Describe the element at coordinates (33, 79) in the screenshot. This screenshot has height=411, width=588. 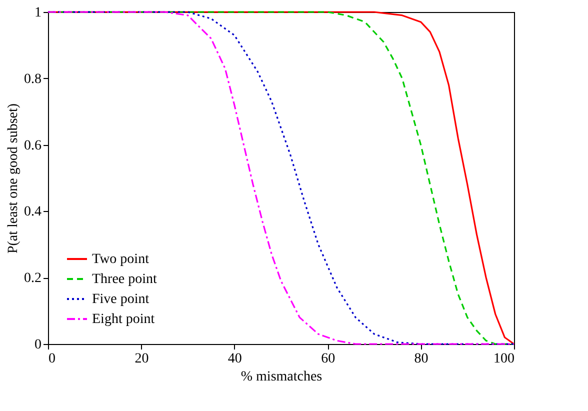
I see `y-tick-label: 0.8` at that location.